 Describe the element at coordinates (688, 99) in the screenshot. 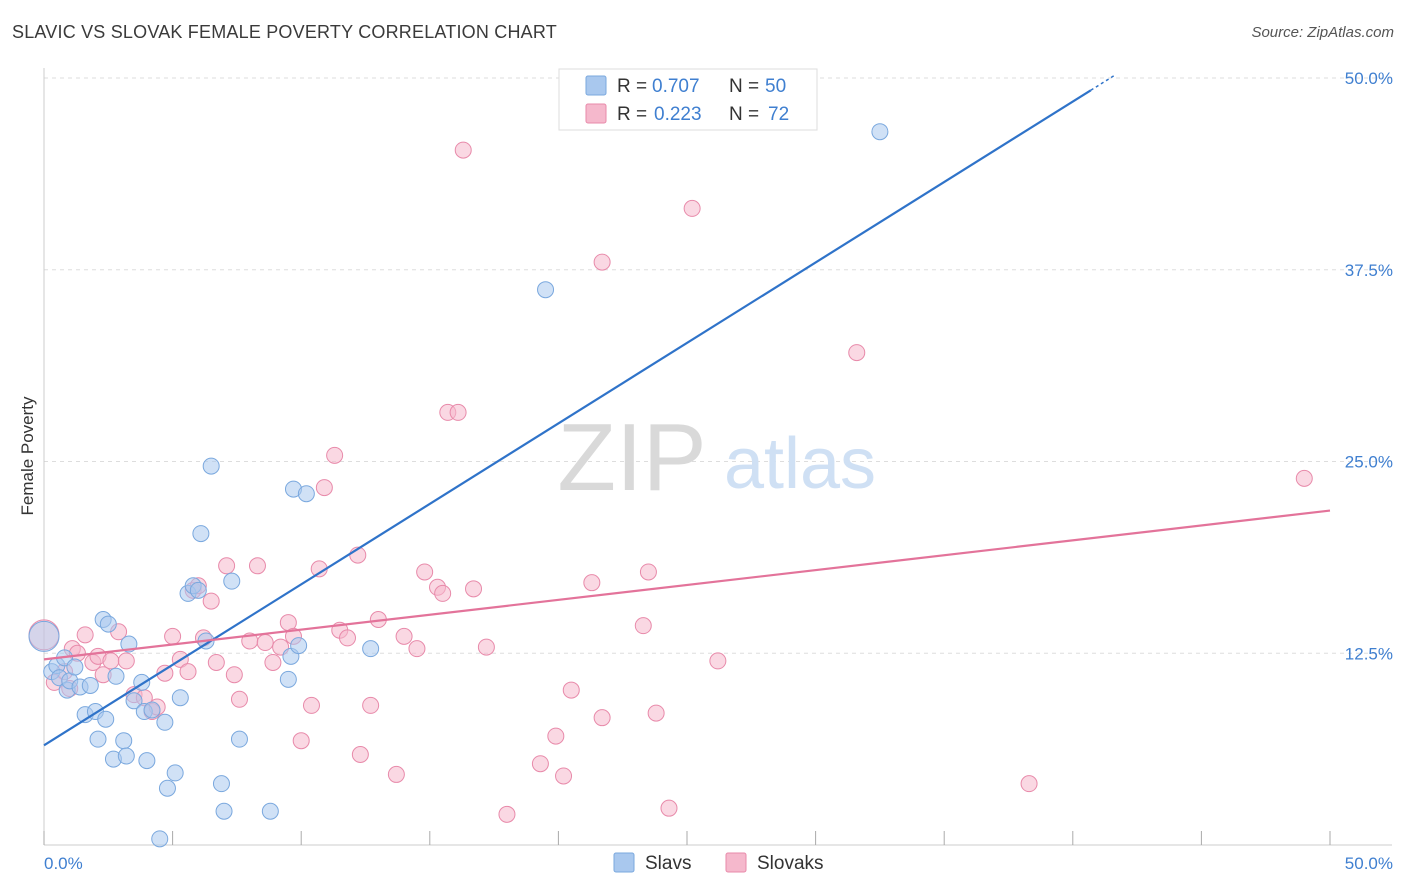

I see `top-legend: R = 0.707 N = 50 R = 0.223 N = 72` at that location.